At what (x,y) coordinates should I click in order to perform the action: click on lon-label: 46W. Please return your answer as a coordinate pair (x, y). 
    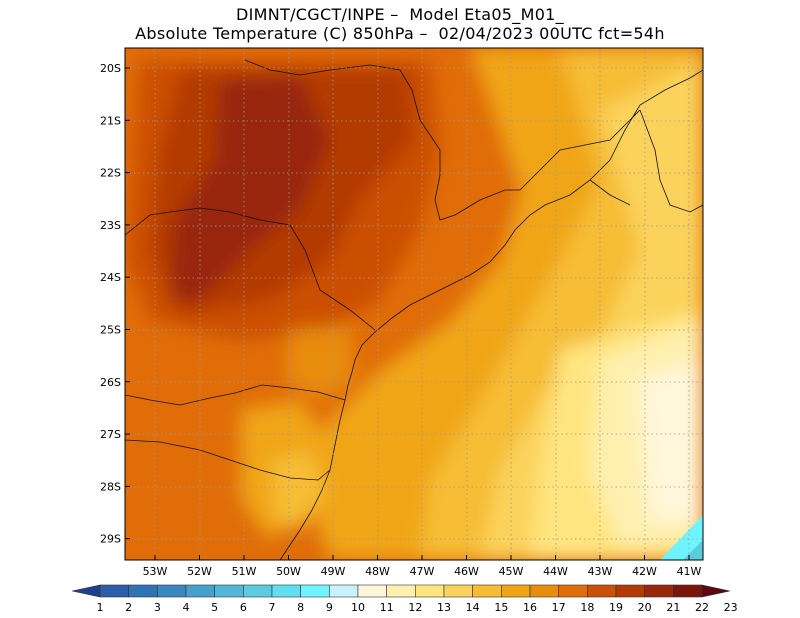
    Looking at the image, I should click on (466, 571).